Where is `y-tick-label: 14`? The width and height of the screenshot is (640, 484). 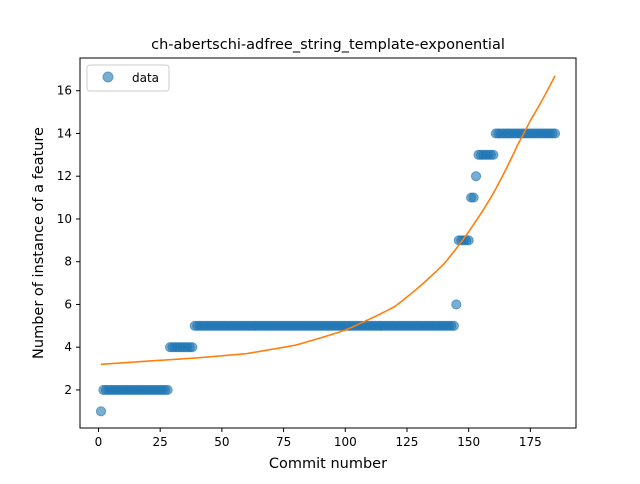 y-tick-label: 14 is located at coordinates (64, 133).